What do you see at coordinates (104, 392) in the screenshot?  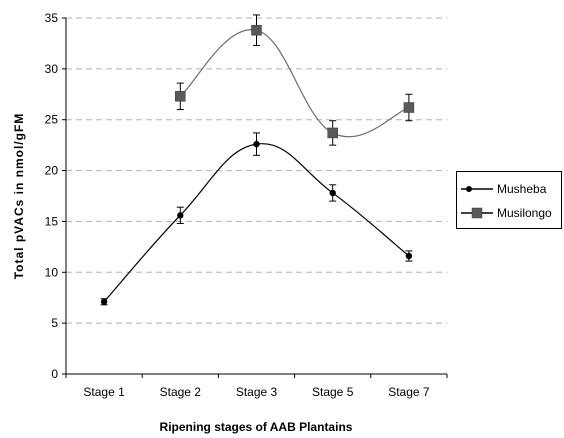 I see `x-tick-label: Stage 1` at bounding box center [104, 392].